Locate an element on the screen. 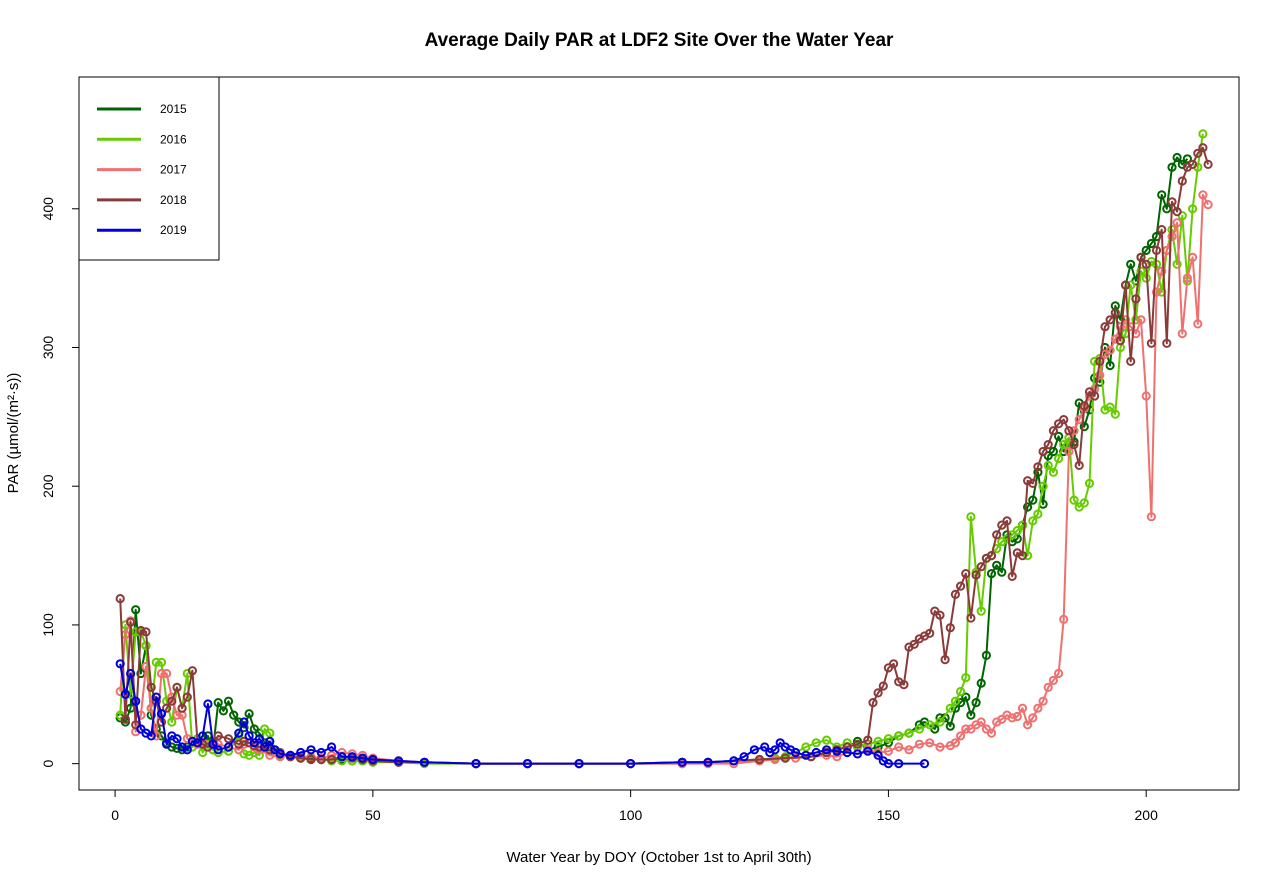  y-tick-label: 0 is located at coordinates (48, 764).